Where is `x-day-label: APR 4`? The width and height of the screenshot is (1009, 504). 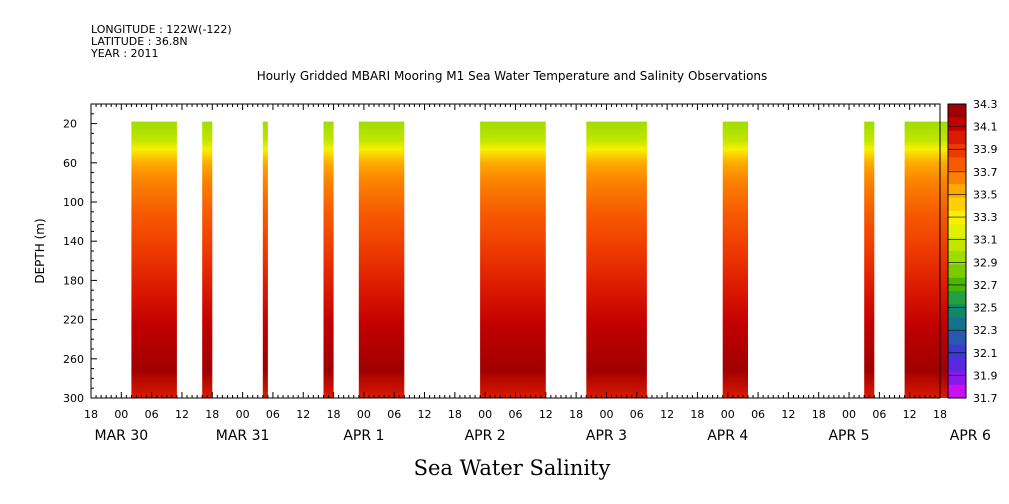
x-day-label: APR 4 is located at coordinates (727, 436).